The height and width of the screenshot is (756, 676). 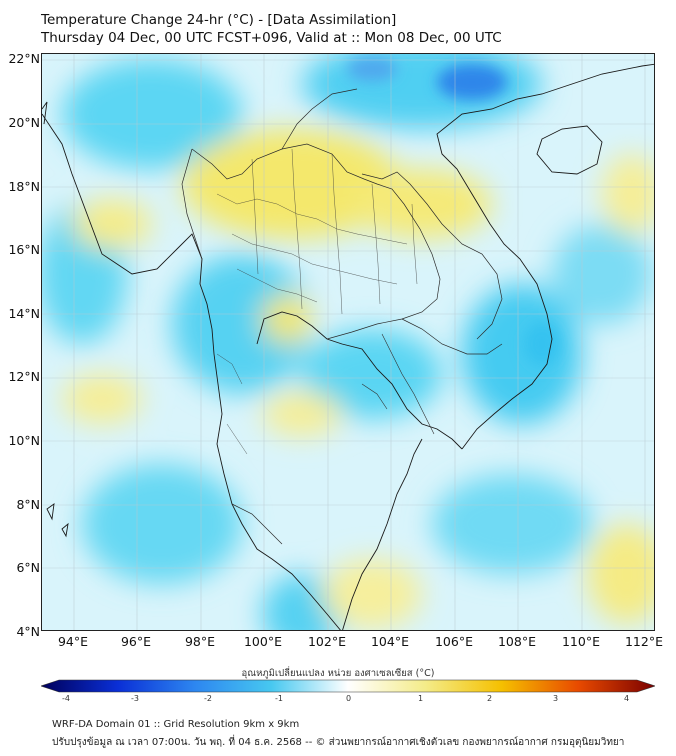 What do you see at coordinates (422, 204) in the screenshot?
I see `warm-region-laos` at bounding box center [422, 204].